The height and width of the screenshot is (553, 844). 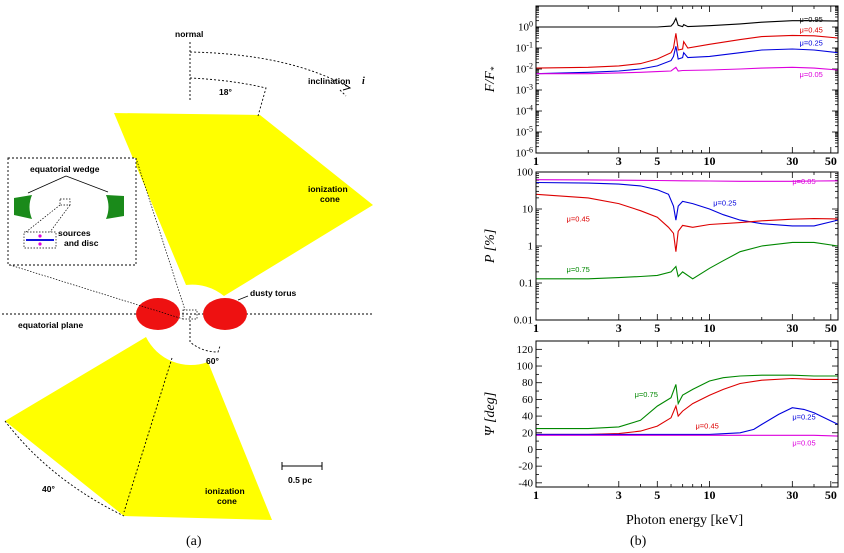 What do you see at coordinates (48, 218) in the screenshot?
I see `inner-zoom-leaders` at bounding box center [48, 218].